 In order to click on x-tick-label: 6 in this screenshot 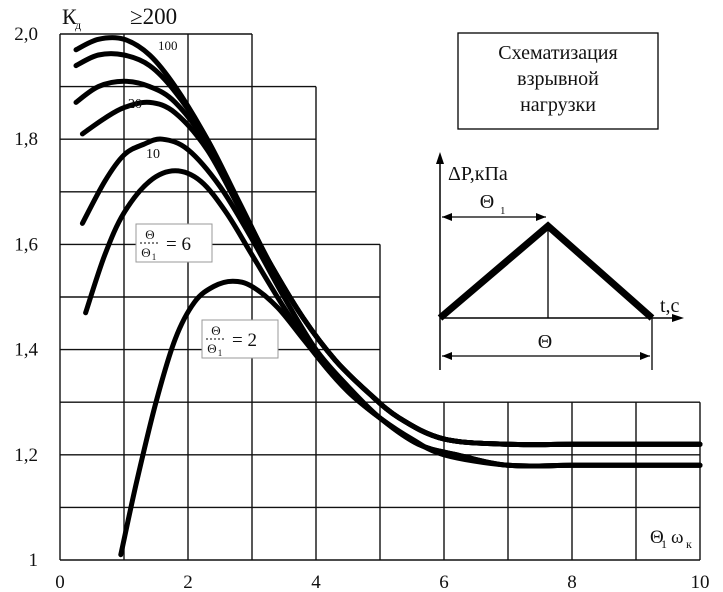, I will do `click(444, 582)`.